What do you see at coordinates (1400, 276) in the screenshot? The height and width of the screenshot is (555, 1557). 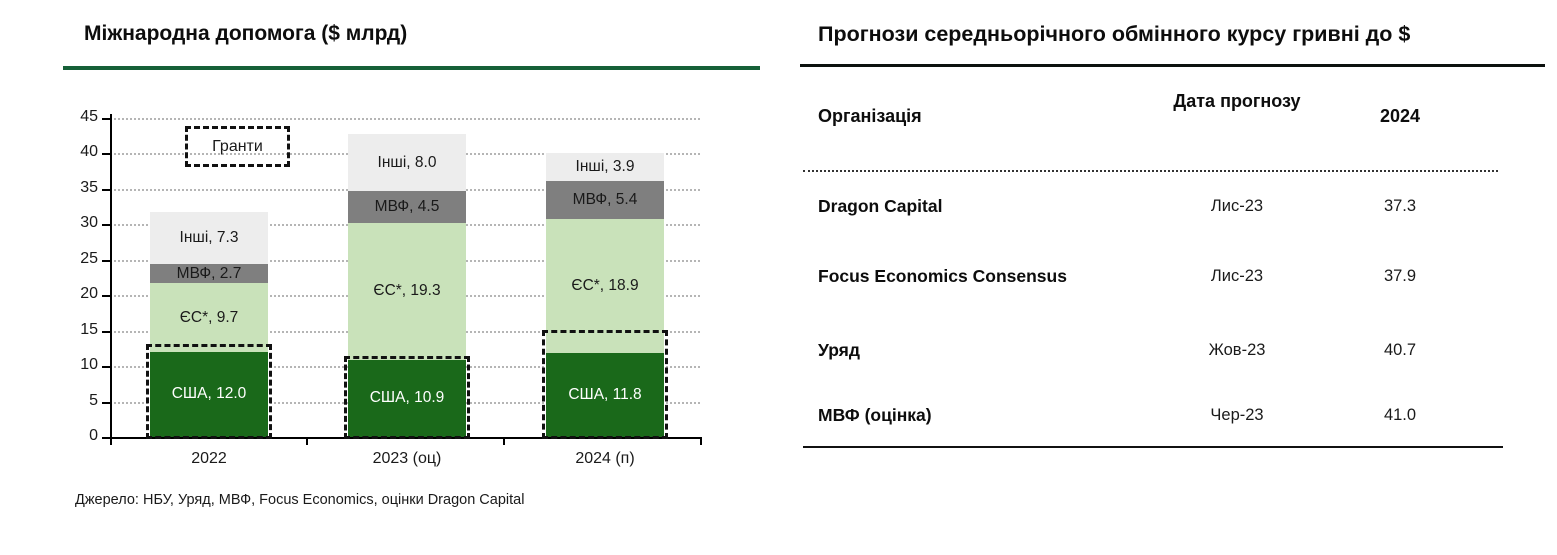 I see `forecast-value-cell: 37.9` at bounding box center [1400, 276].